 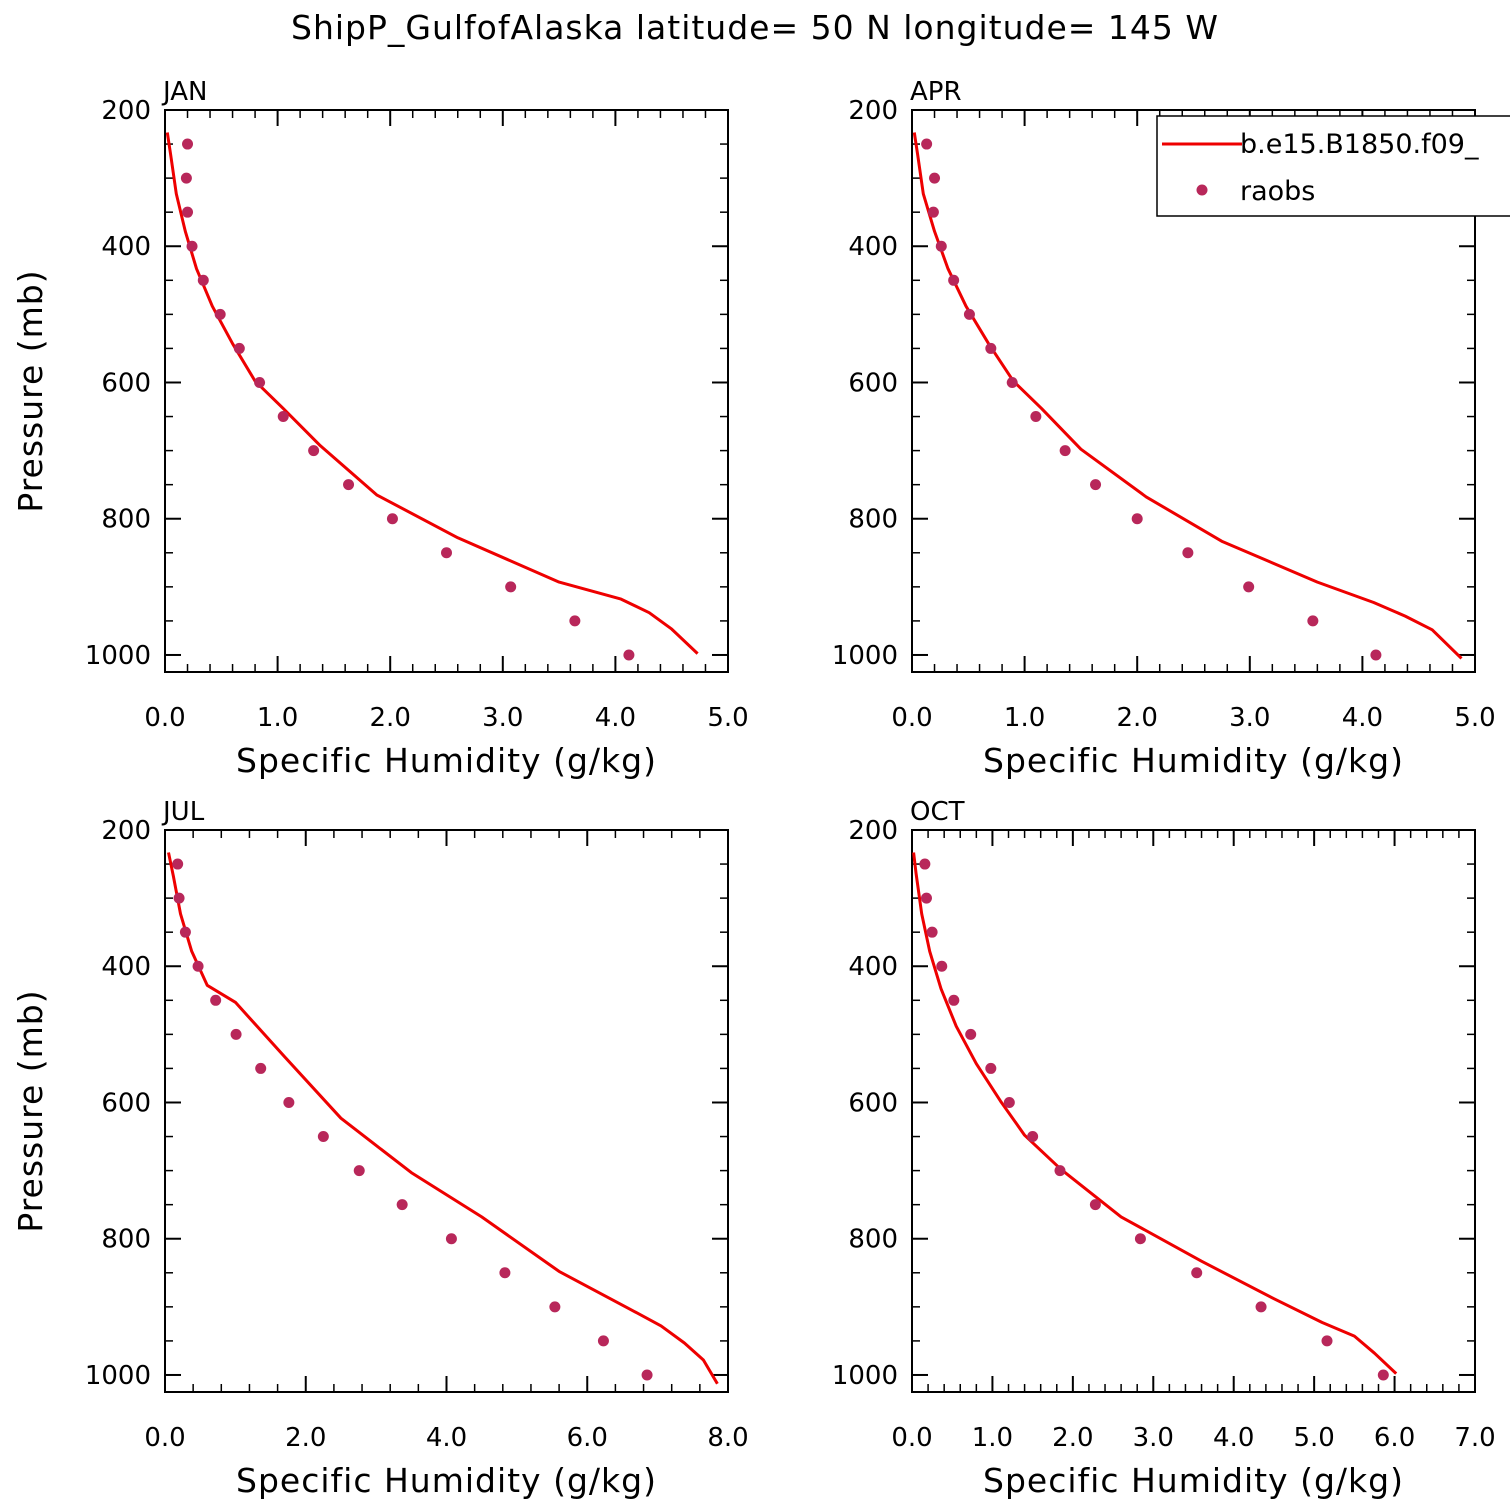 I want to click on x-tick-label: 7.0, so click(x=1474, y=1438).